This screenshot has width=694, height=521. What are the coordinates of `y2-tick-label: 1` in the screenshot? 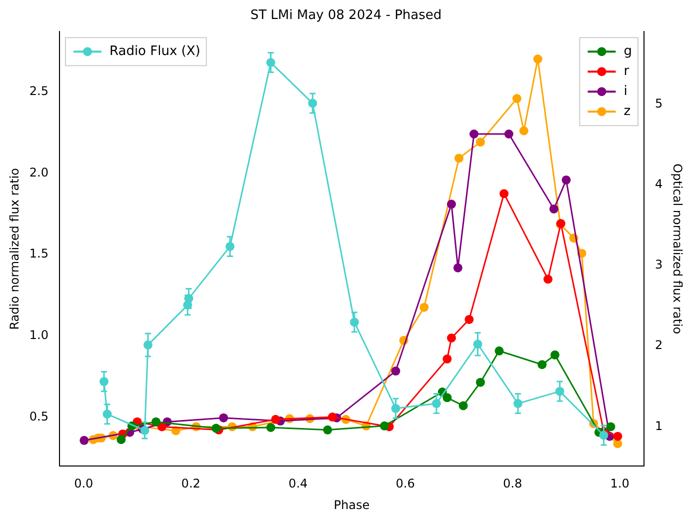 It's located at (658, 425).